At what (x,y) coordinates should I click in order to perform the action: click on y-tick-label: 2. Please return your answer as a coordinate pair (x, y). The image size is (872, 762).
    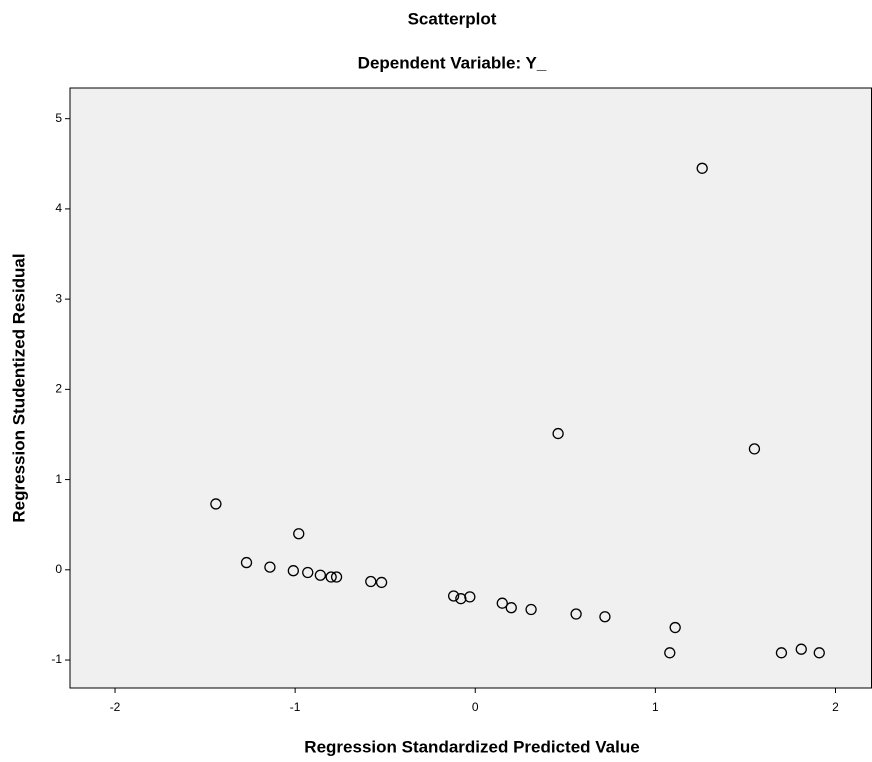
    Looking at the image, I should click on (58, 389).